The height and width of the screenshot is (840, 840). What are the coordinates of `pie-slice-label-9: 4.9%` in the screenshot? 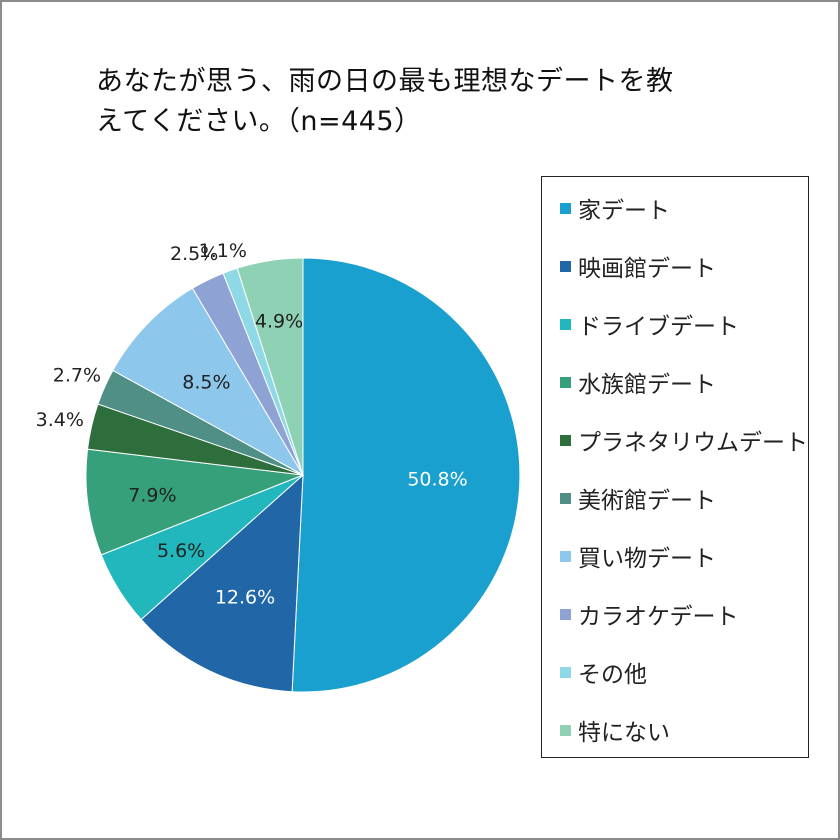 It's located at (279, 322).